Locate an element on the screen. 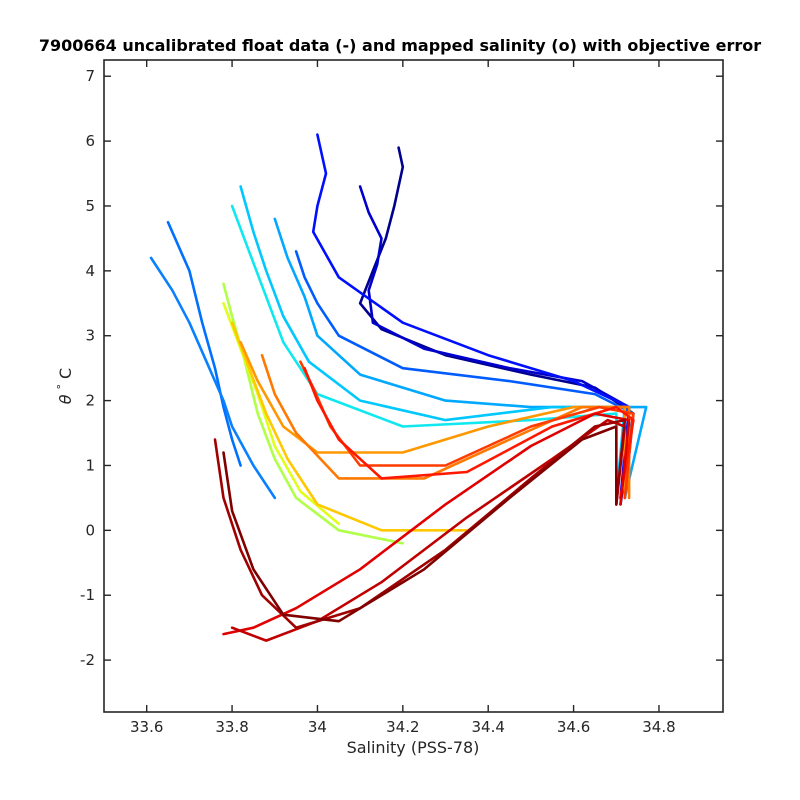 The height and width of the screenshot is (800, 800). x-axis-label: Salinity (PSS-78) is located at coordinates (413, 747).